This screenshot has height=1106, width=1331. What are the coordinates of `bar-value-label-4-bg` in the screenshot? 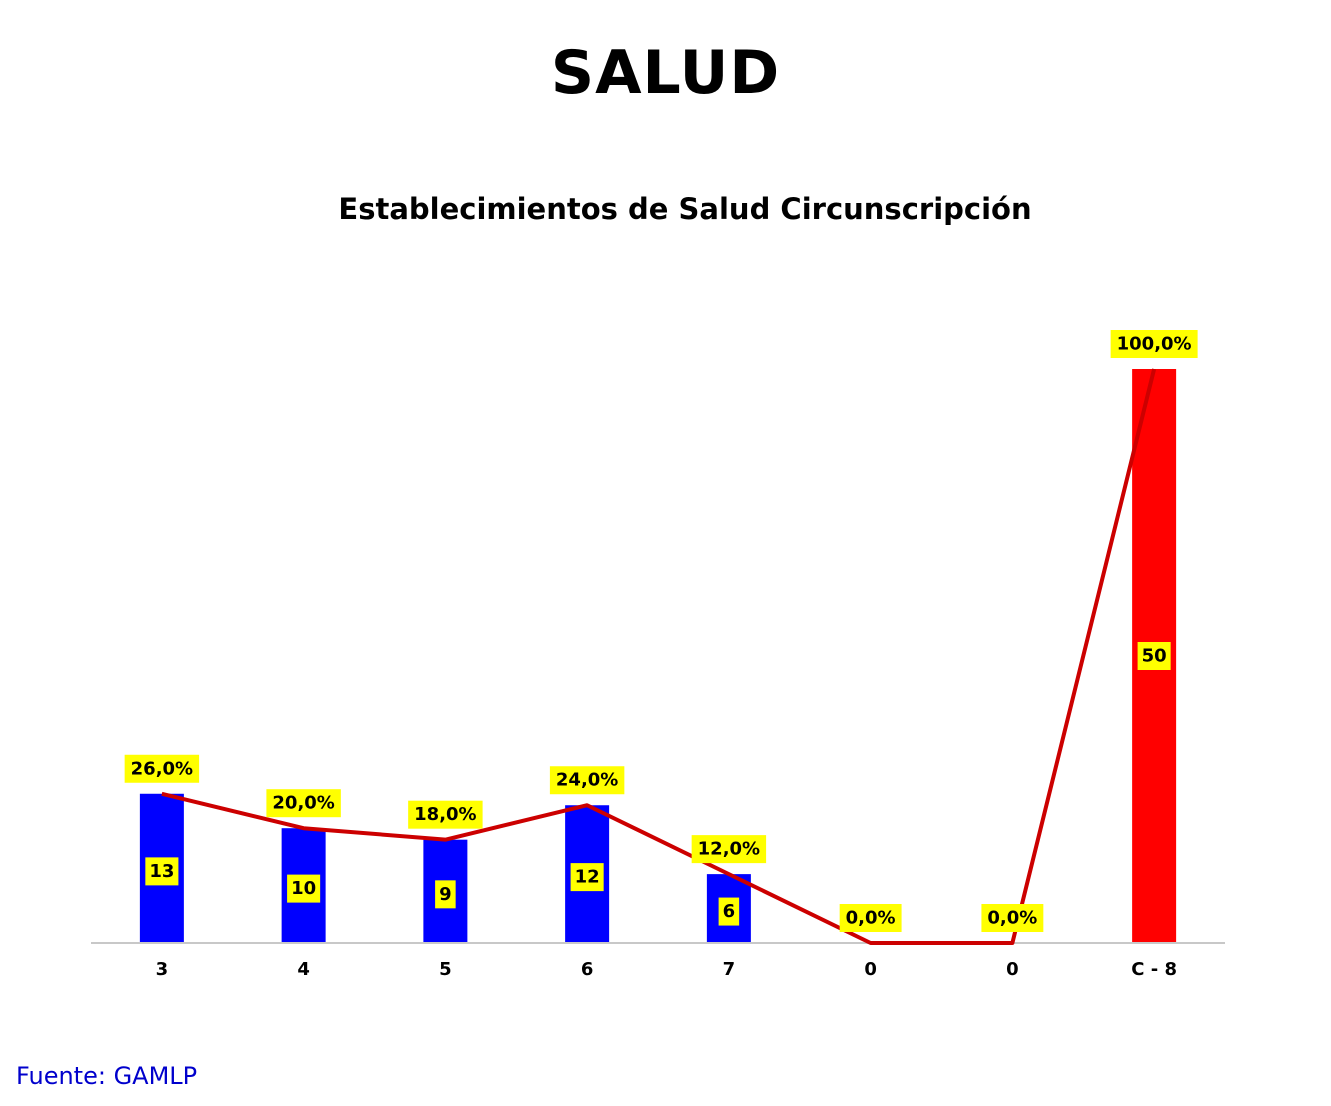 It's located at (729, 911).